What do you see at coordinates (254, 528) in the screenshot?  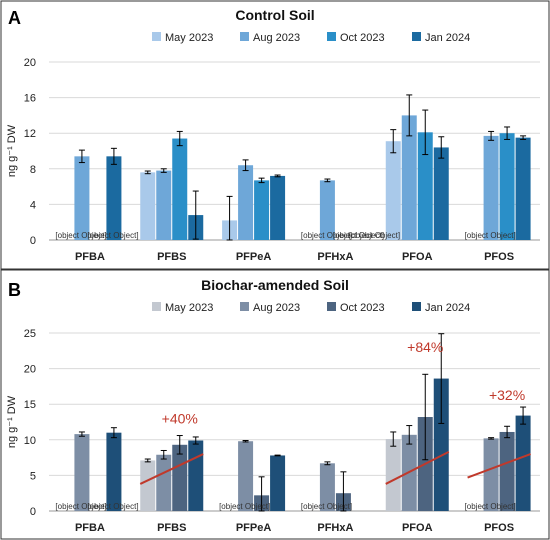 I see `panel-b-category-label: PFPeA` at bounding box center [254, 528].